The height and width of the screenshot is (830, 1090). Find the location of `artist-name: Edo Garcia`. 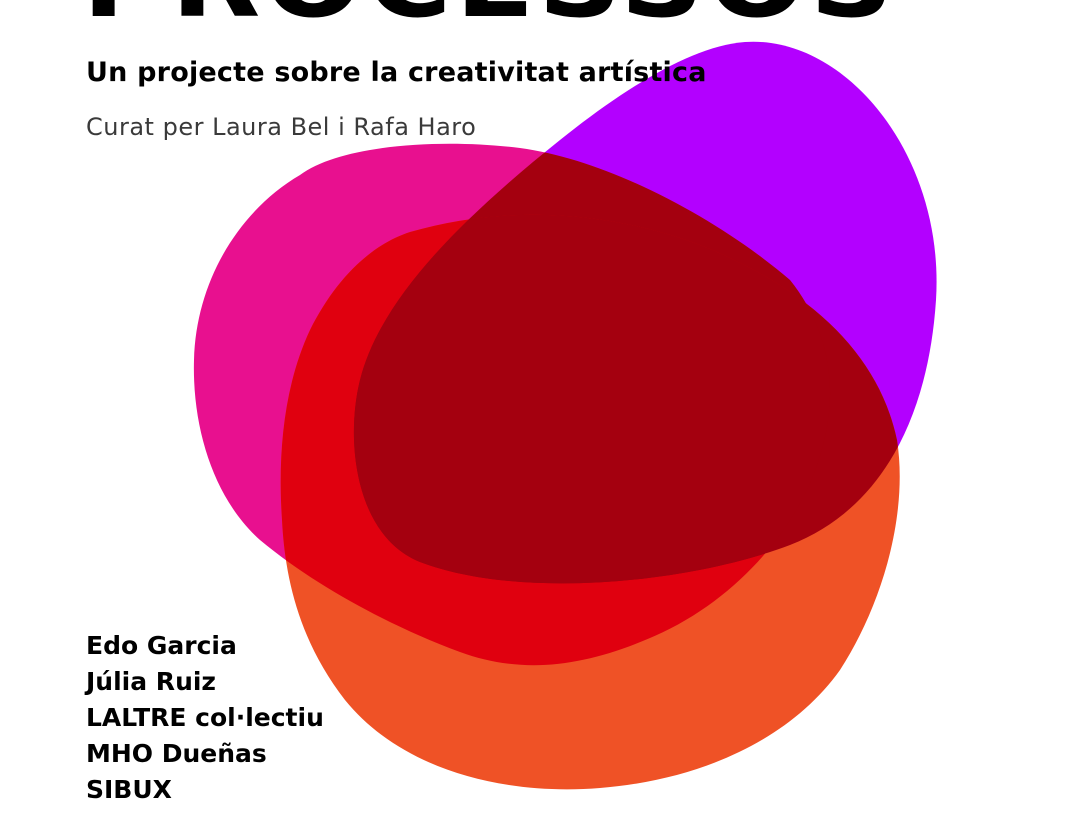

artist-name: Edo Garcia is located at coordinates (161, 645).